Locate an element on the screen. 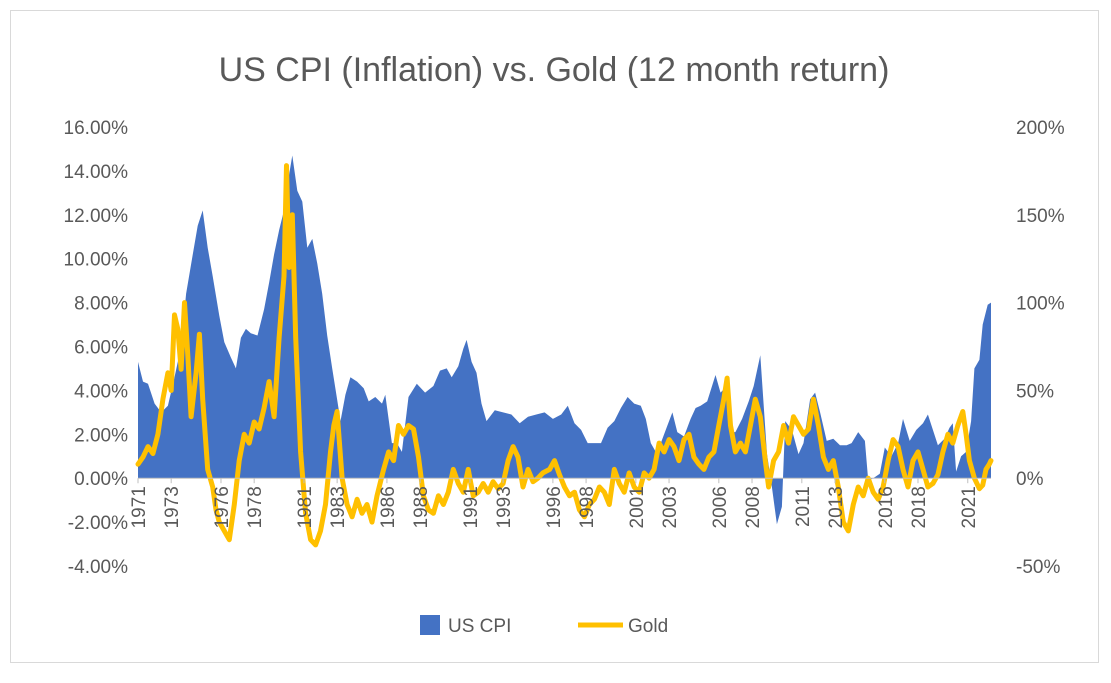 This screenshot has height=683, width=1111. right-axis-tick-label: 100% is located at coordinates (1040, 304).